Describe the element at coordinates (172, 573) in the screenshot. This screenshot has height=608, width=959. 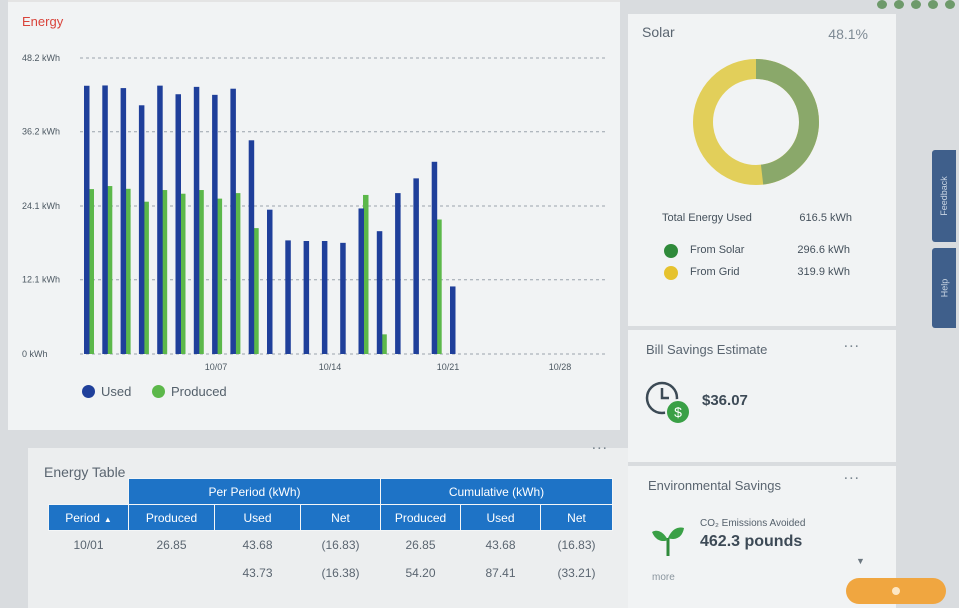
I see `table-cell` at that location.